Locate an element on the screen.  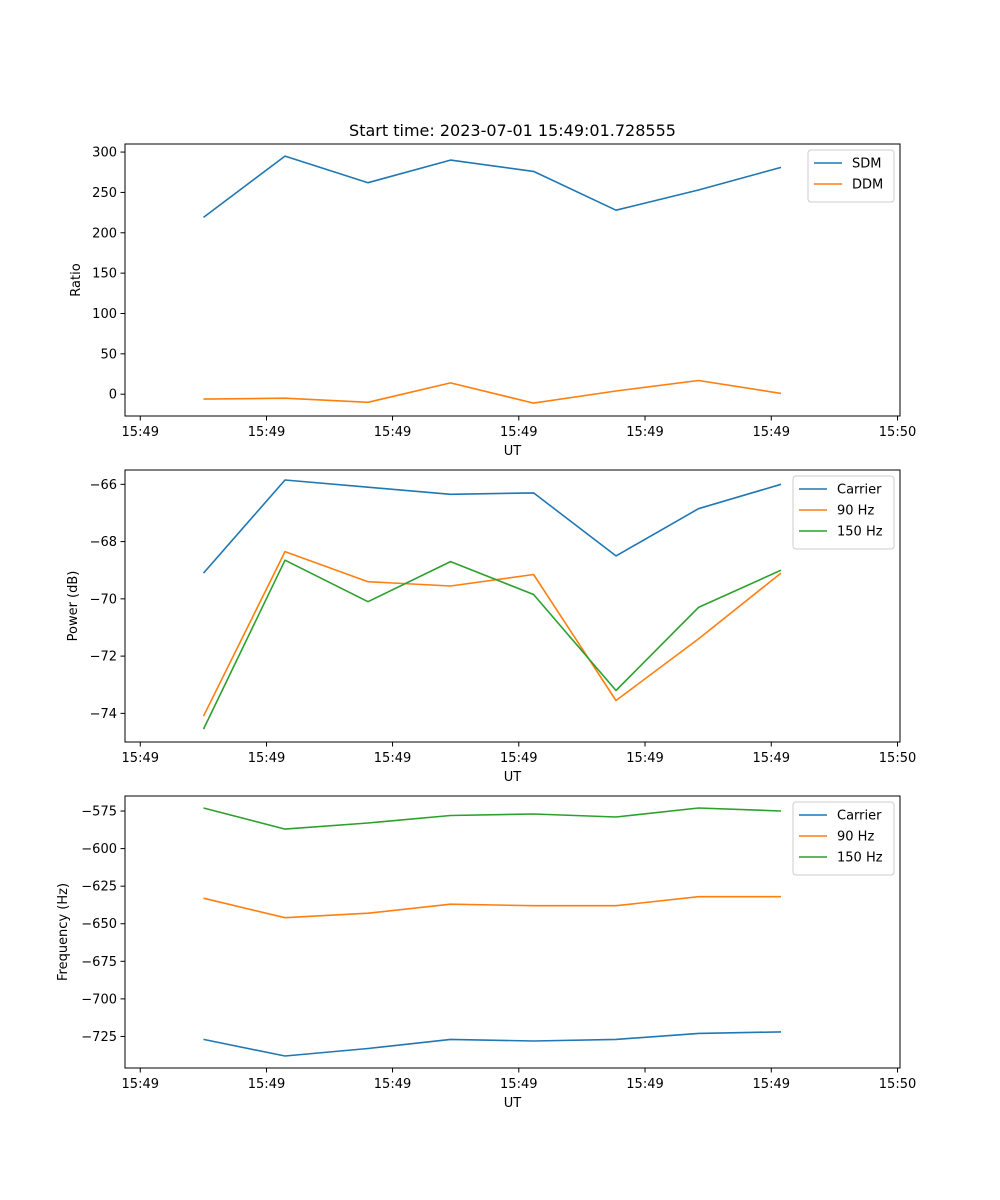
series-line-sdm is located at coordinates (492, 187).